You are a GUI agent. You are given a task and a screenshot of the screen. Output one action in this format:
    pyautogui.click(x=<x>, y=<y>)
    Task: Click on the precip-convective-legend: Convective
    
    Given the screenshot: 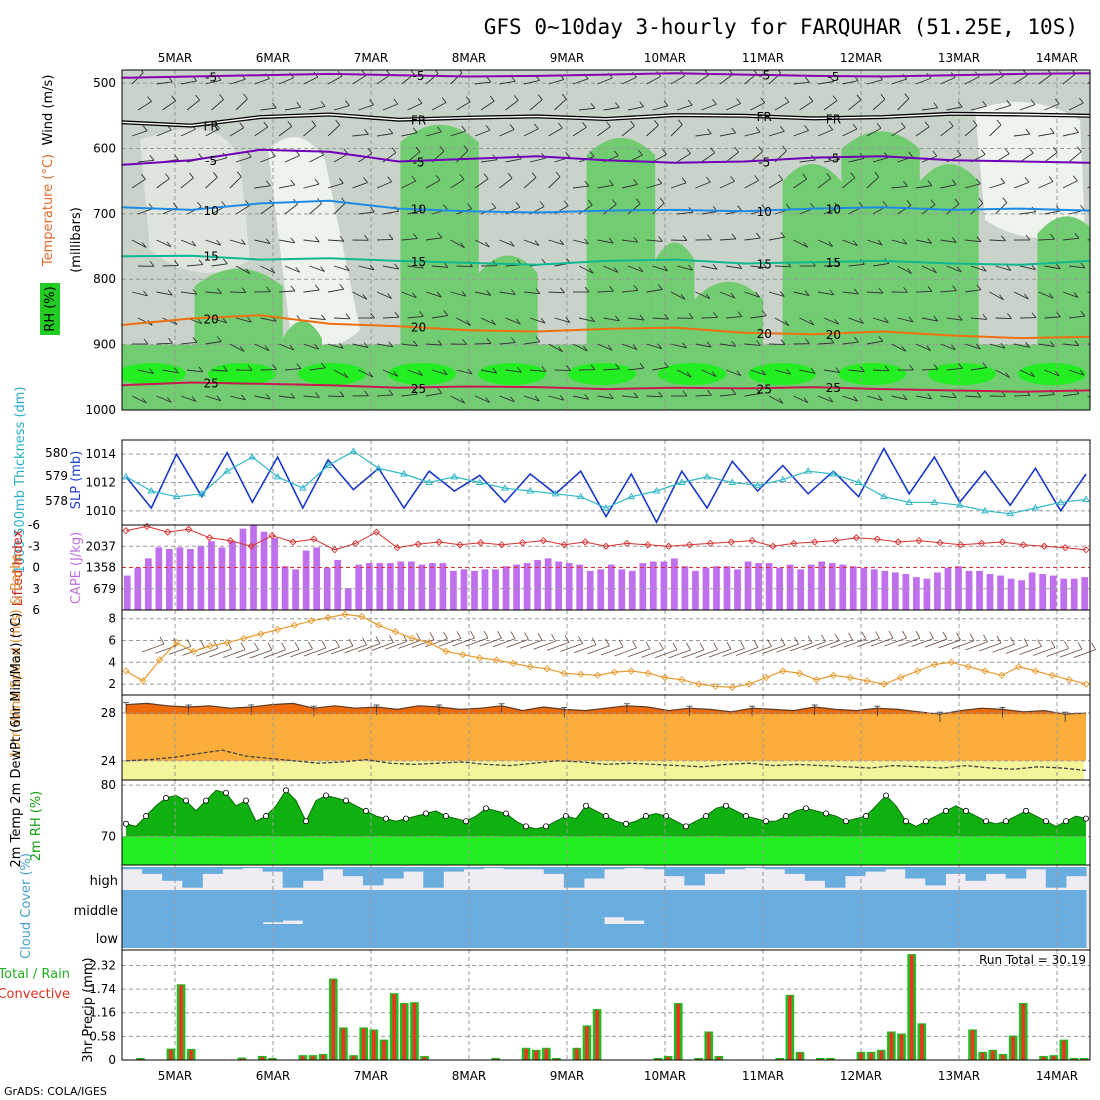 What is the action you would take?
    pyautogui.click(x=35, y=994)
    